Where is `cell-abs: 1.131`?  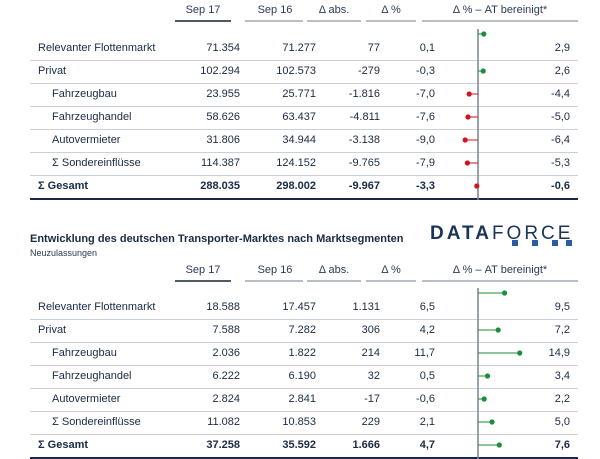
cell-abs: 1.131 is located at coordinates (366, 307).